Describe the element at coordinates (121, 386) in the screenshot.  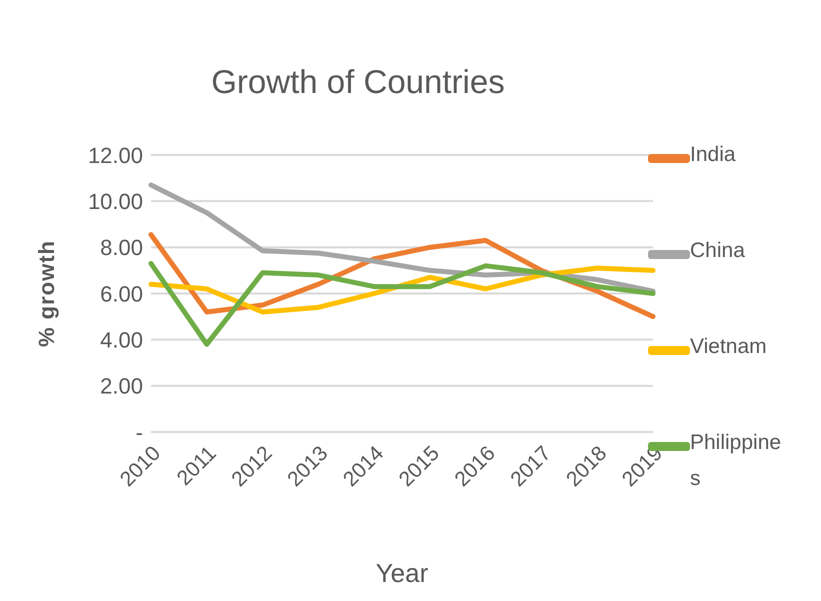
I see `y-tick-label: 2.00` at that location.